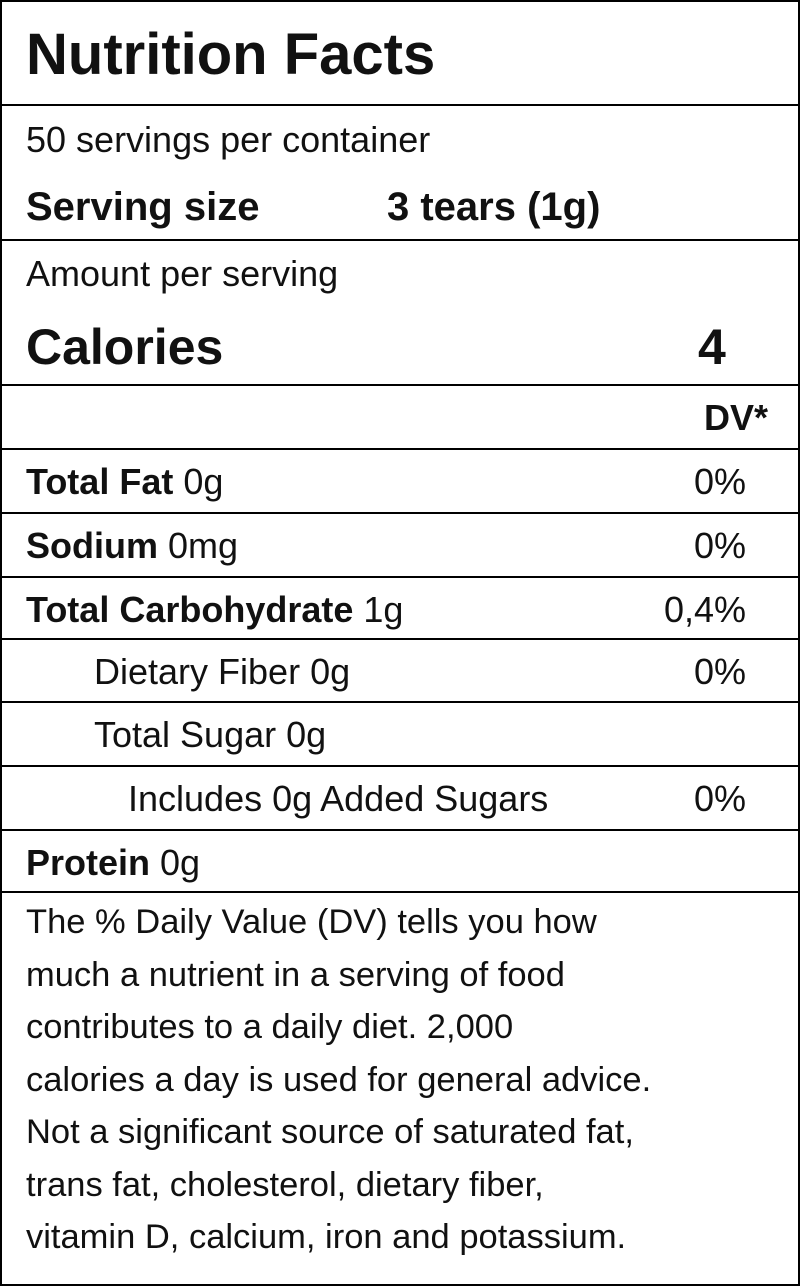 This screenshot has height=1286, width=800. What do you see at coordinates (125, 347) in the screenshot?
I see `calories-label: Calories` at bounding box center [125, 347].